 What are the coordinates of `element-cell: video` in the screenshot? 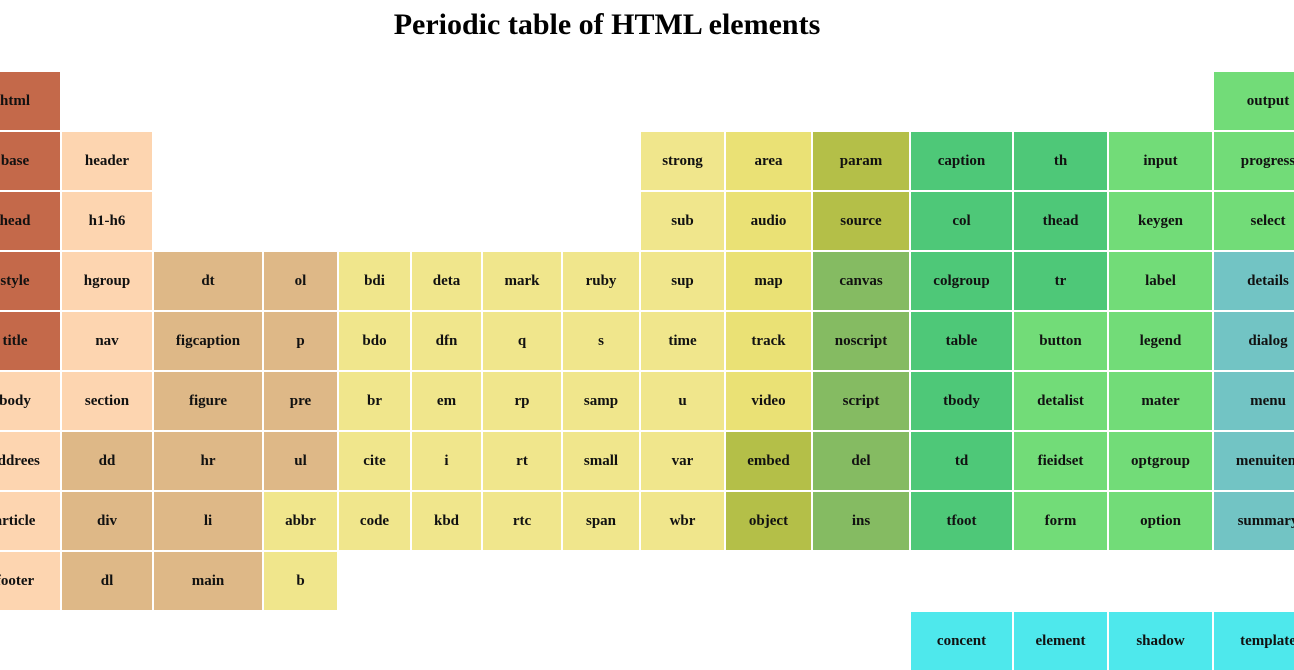 It's located at (768, 401).